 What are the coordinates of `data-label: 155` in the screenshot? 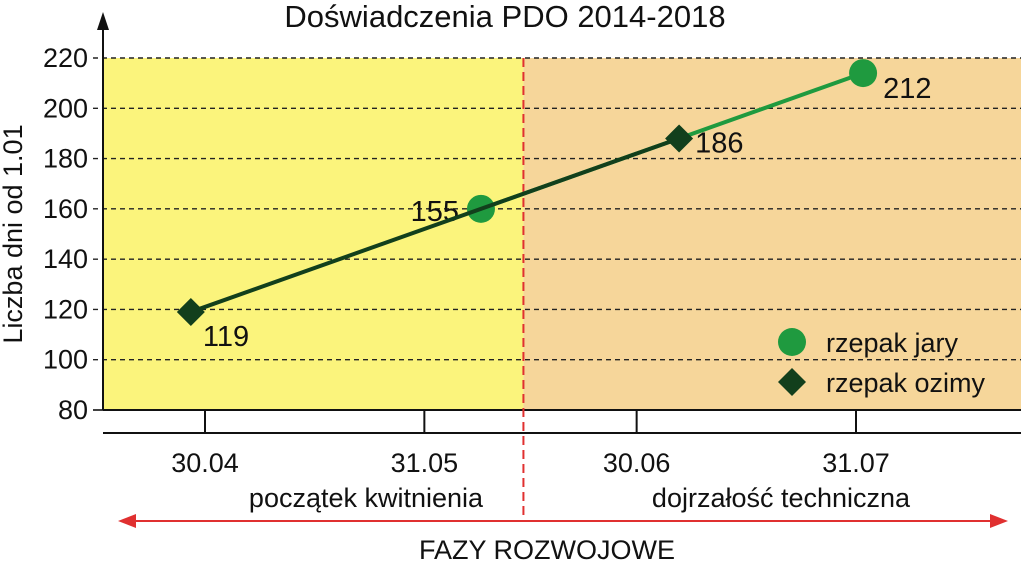 It's located at (435, 212).